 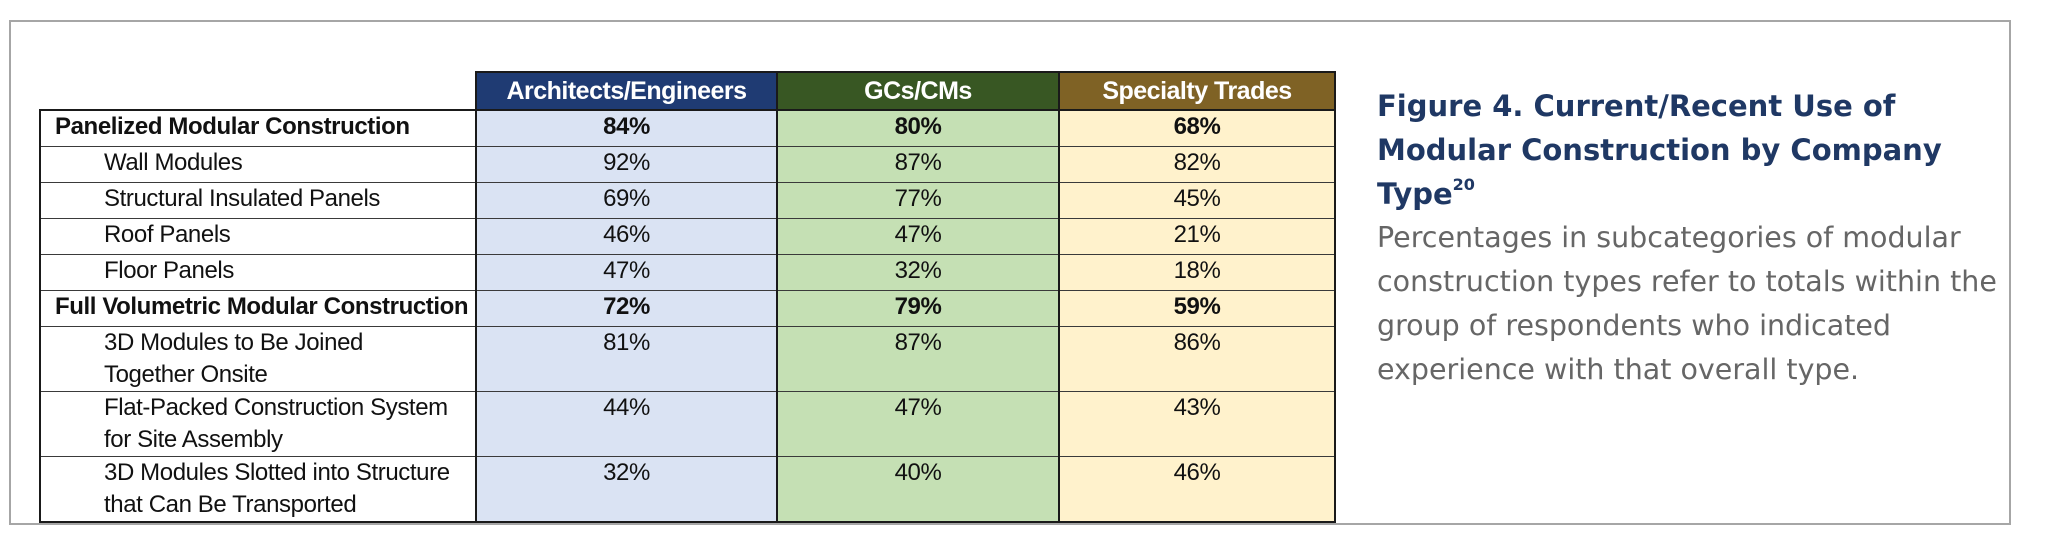 I want to click on subcategory-row: Roof Panels 46% 47% 21%, so click(x=687, y=236).